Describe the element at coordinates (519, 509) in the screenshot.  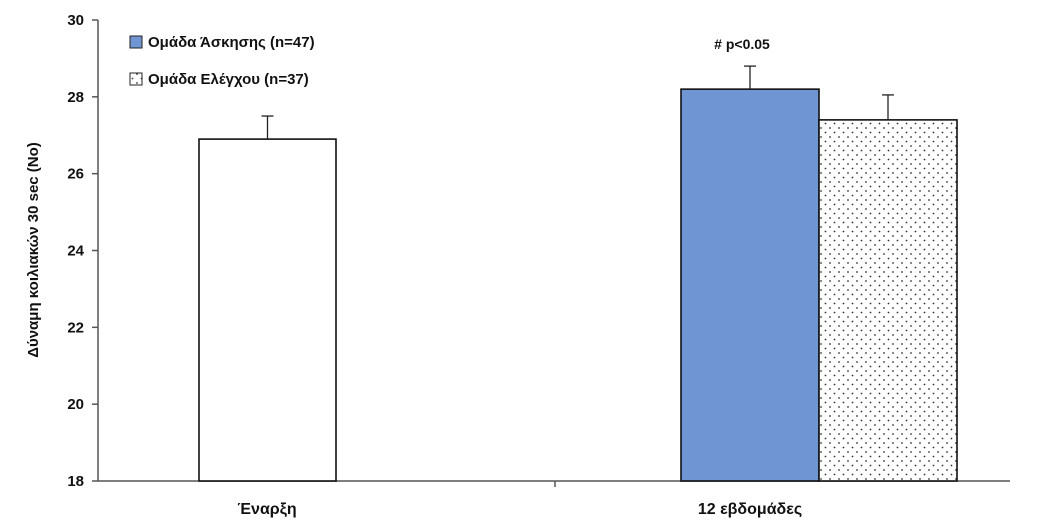
I see `x-tick-labels: Έναρξη 12 εβδομάδες` at that location.